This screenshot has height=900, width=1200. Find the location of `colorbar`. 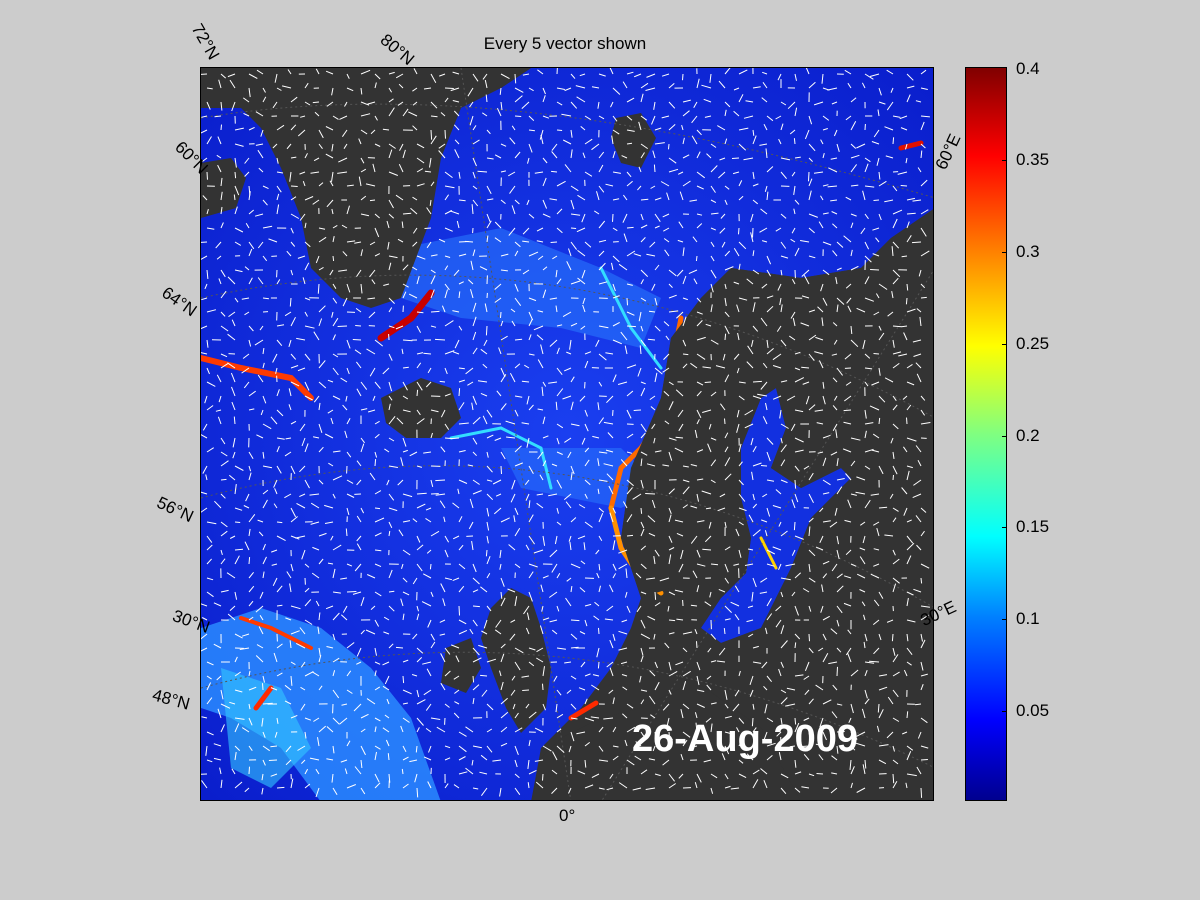

colorbar is located at coordinates (986, 434).